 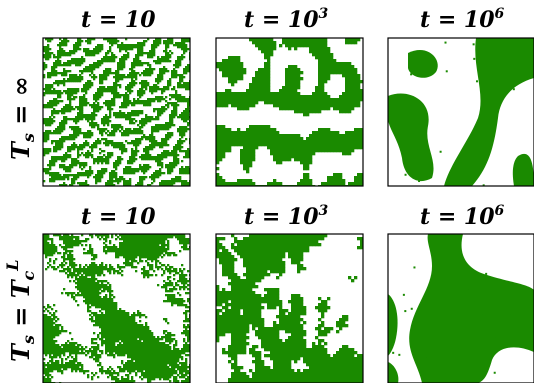 I want to click on panel-frame-infinite-t10, so click(x=116, y=112).